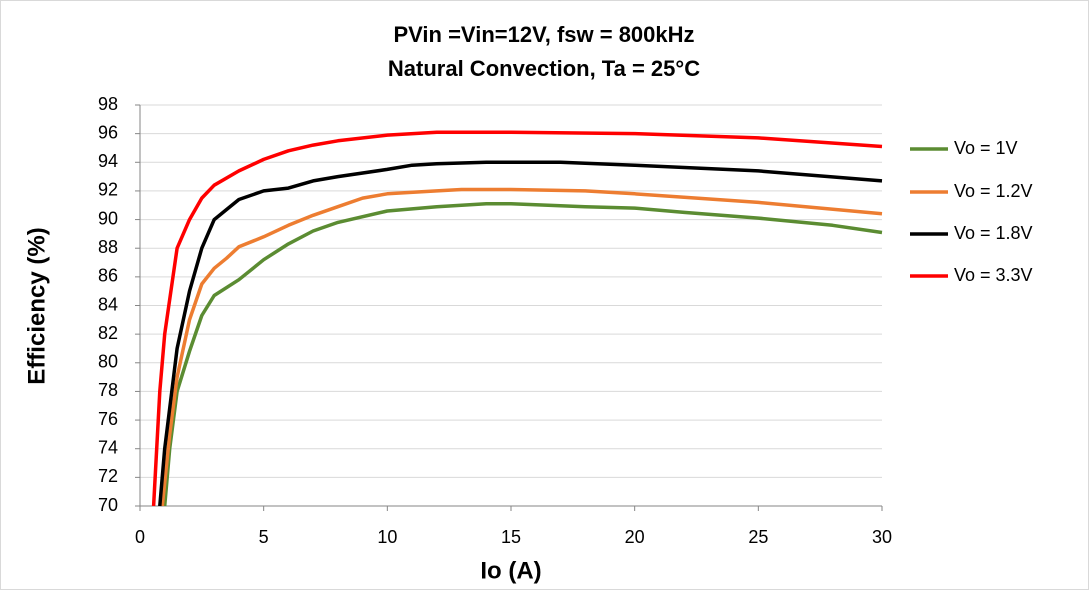 The image size is (1089, 590). What do you see at coordinates (882, 537) in the screenshot?
I see `x-tick-label: 30` at bounding box center [882, 537].